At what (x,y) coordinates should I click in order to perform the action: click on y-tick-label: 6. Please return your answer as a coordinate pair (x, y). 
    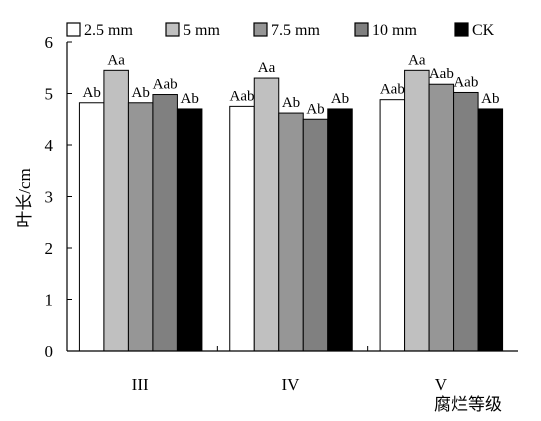
    Looking at the image, I should click on (49, 42).